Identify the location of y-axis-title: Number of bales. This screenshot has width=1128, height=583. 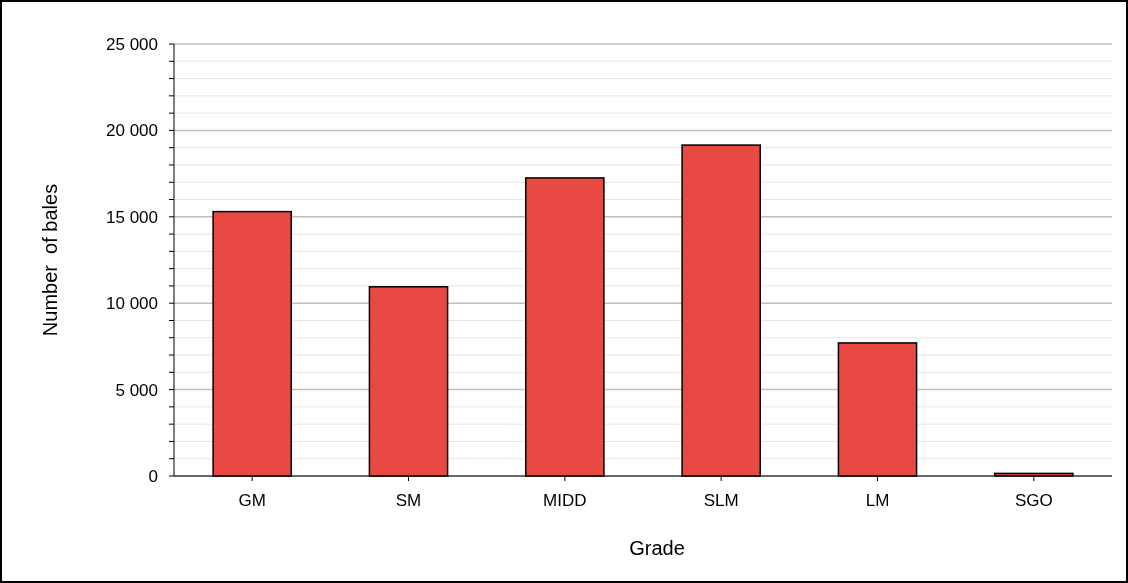
(50, 260).